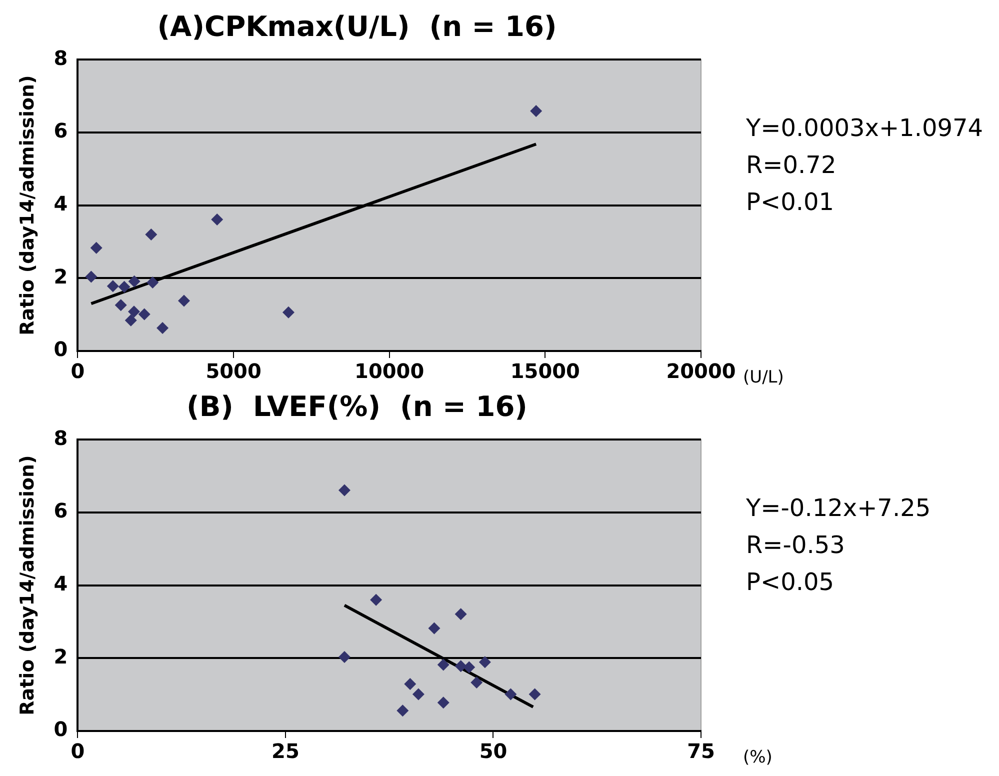  Describe the element at coordinates (864, 128) in the screenshot. I see `text: Y=0.0003x+1.0974` at that location.